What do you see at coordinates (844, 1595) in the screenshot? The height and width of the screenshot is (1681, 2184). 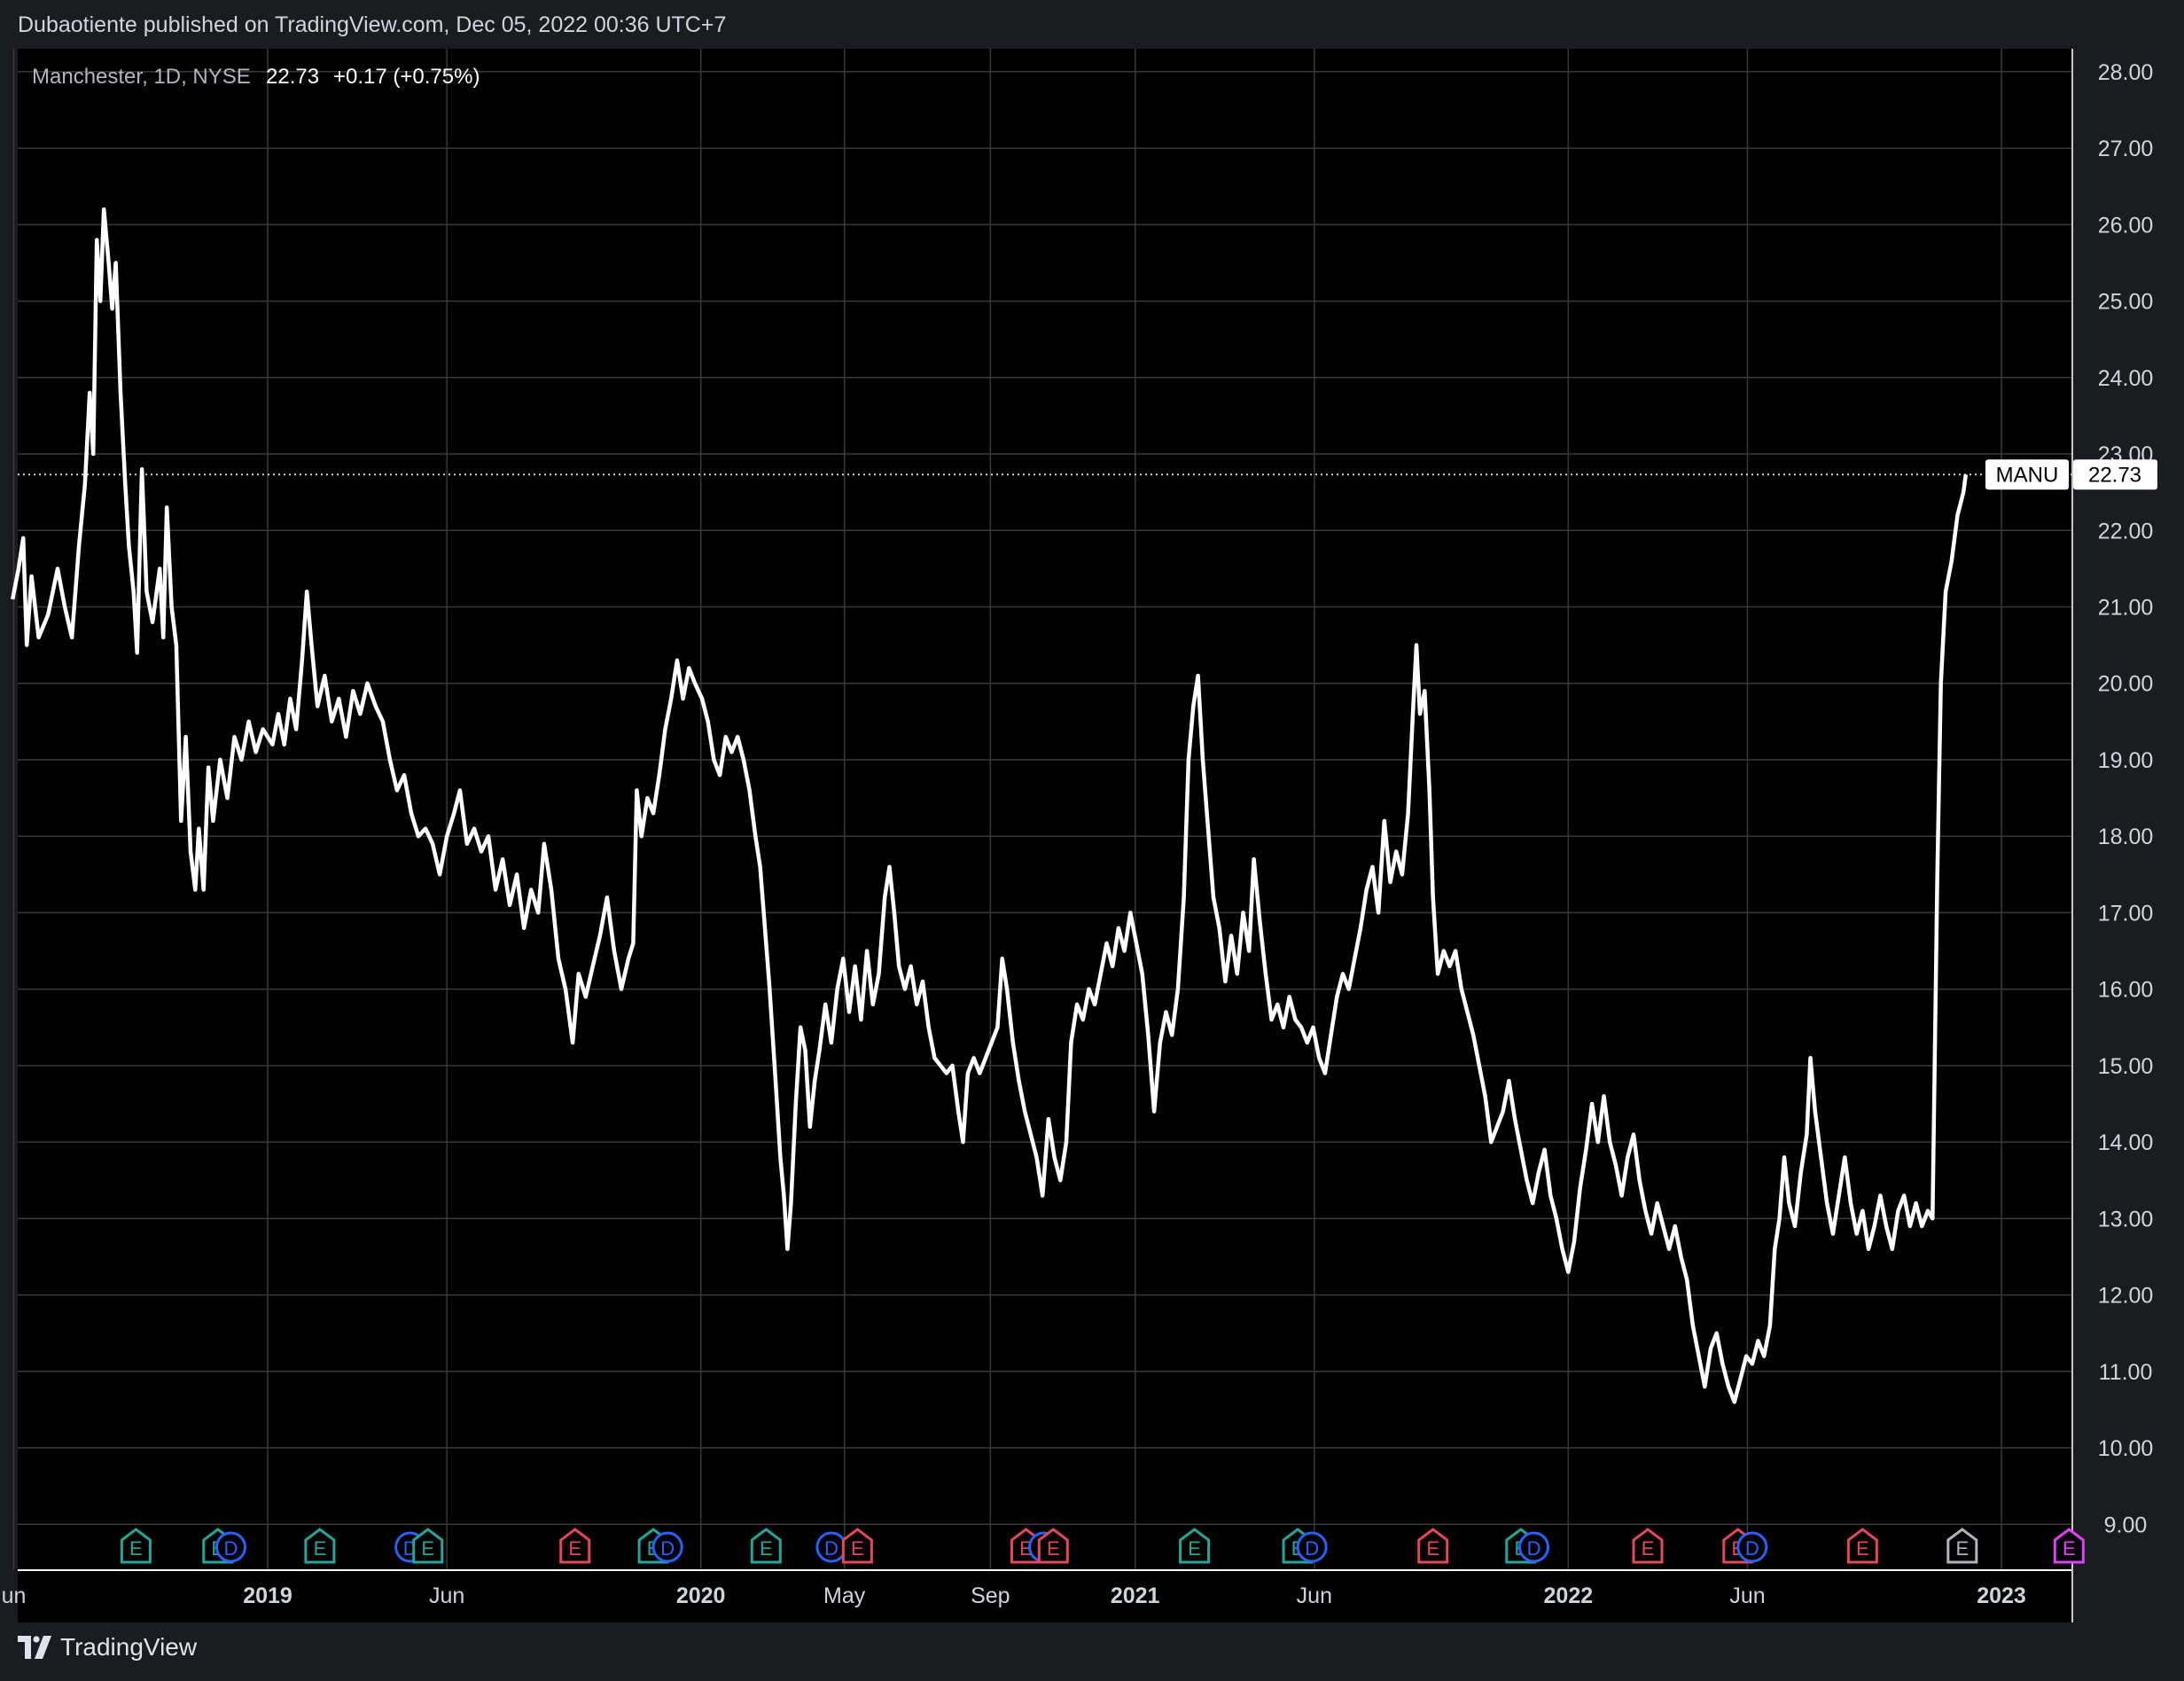 I see `time-tick-label: May` at bounding box center [844, 1595].